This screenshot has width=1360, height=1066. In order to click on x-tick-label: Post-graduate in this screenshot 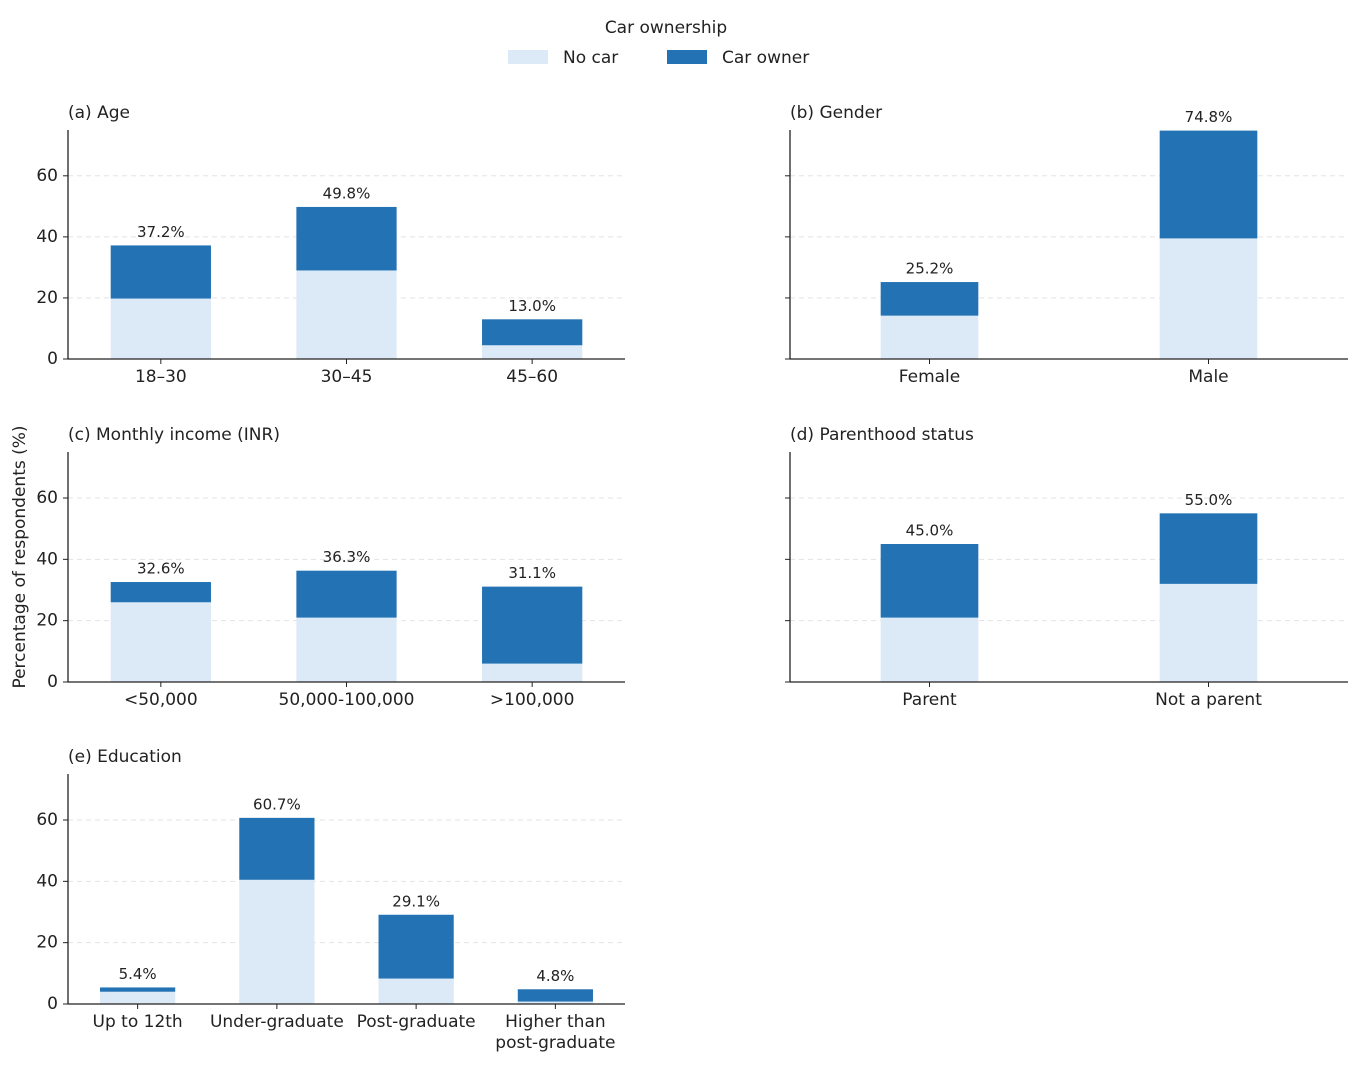, I will do `click(416, 1022)`.